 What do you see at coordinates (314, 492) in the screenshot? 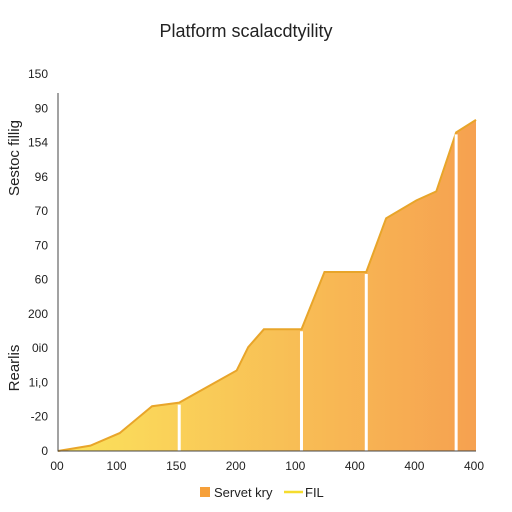
I see `legend-label-fil: FIL` at bounding box center [314, 492].